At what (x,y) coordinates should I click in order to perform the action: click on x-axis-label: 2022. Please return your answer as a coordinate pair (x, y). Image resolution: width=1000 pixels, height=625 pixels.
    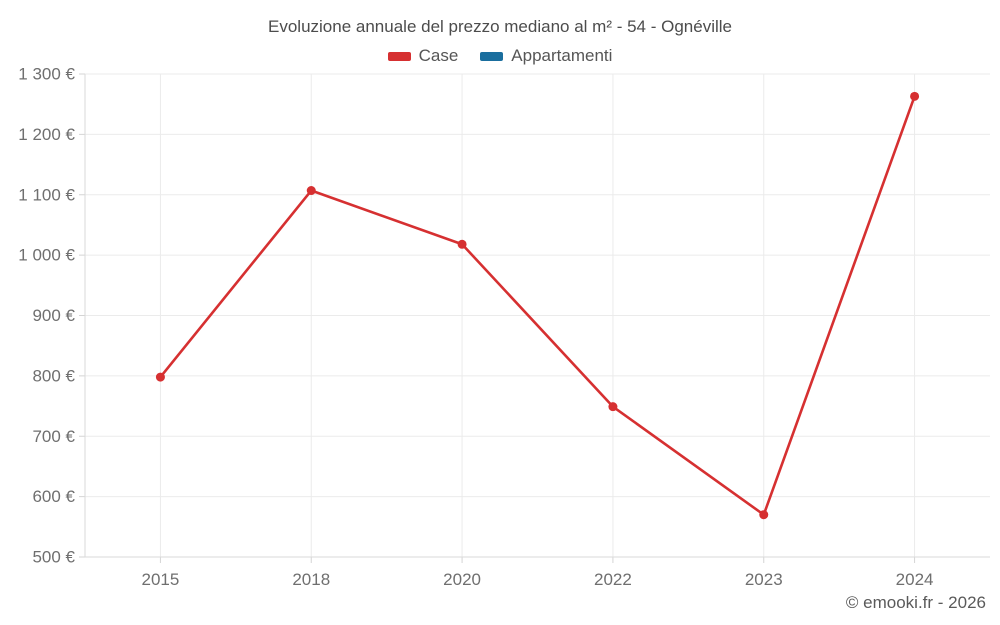
    Looking at the image, I should click on (613, 579).